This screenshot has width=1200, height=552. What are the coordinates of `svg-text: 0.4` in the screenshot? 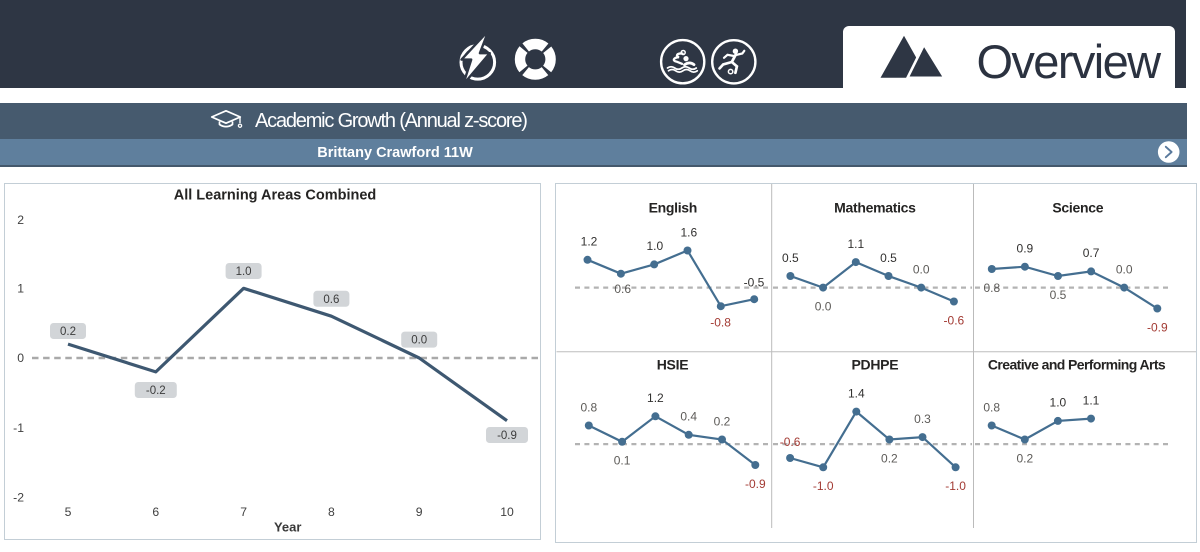 It's located at (688, 417).